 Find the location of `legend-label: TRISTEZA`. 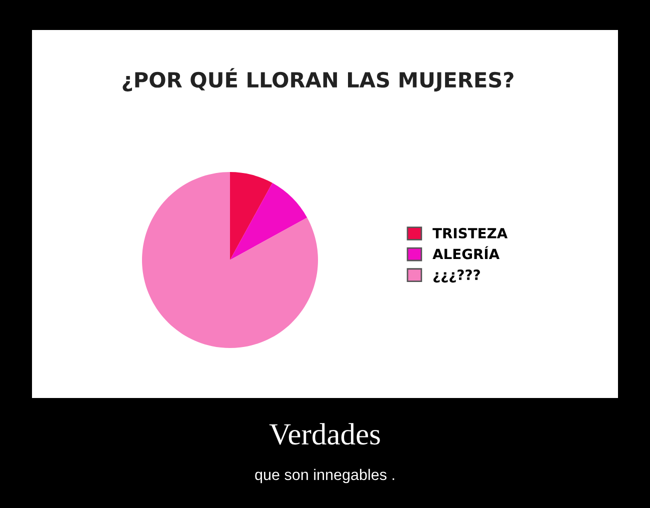

legend-label: TRISTEZA is located at coordinates (470, 233).